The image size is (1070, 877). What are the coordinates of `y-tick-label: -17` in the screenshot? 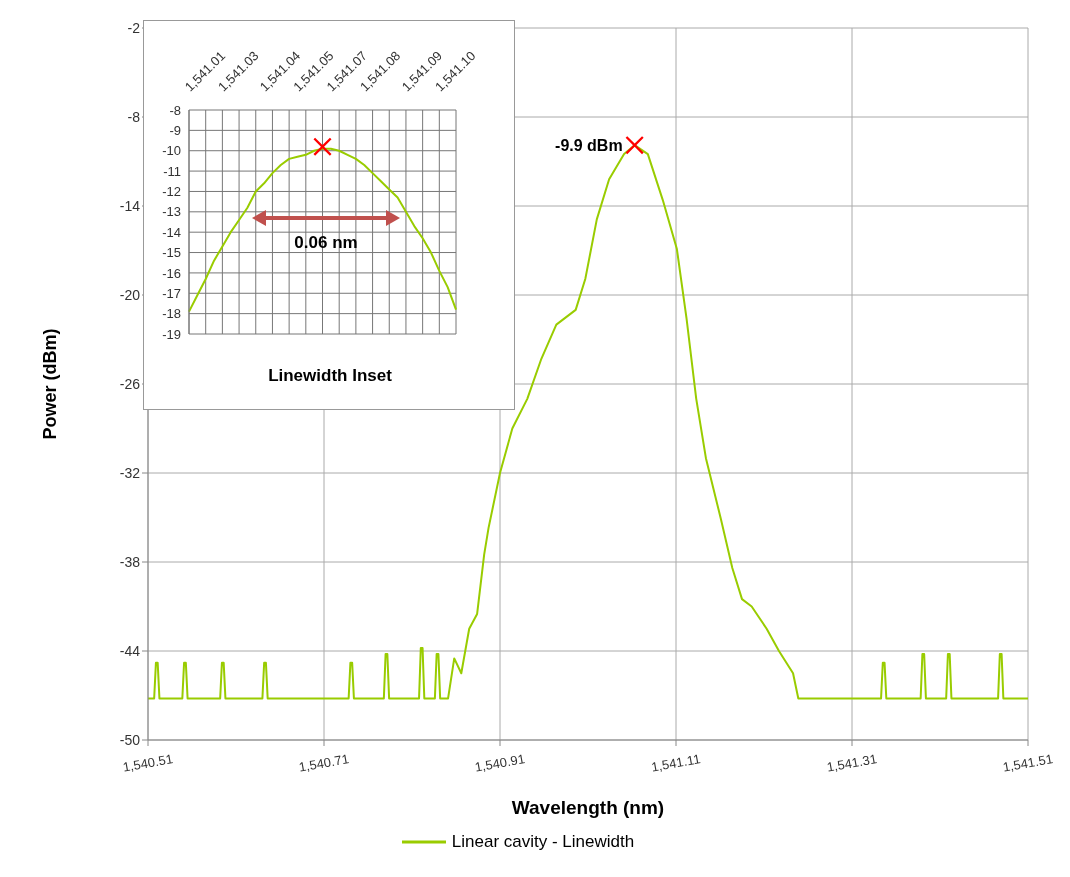 It's located at (171, 293).